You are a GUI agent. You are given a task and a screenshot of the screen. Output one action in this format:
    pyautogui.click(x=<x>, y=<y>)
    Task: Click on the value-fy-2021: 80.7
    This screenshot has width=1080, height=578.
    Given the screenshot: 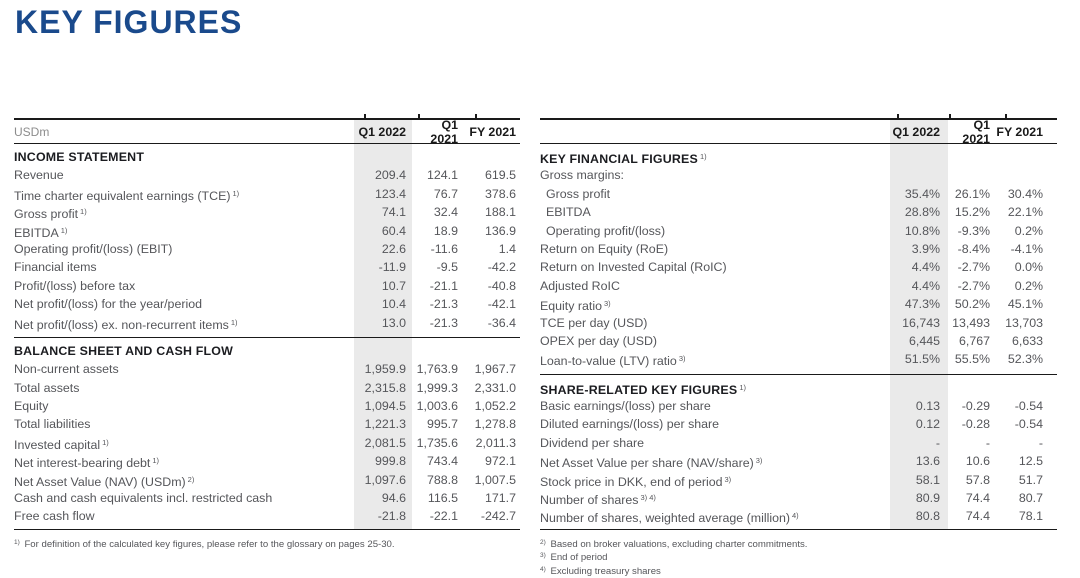 What is the action you would take?
    pyautogui.click(x=1030, y=498)
    